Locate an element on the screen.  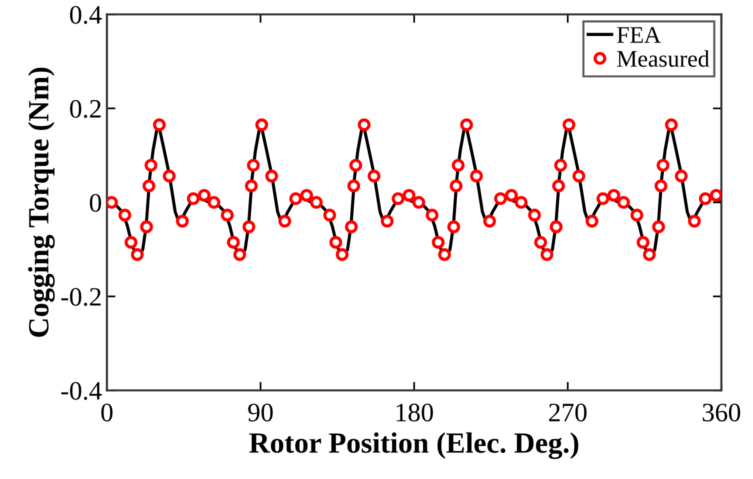
y-tick-label: -0.4 is located at coordinates (81, 391).